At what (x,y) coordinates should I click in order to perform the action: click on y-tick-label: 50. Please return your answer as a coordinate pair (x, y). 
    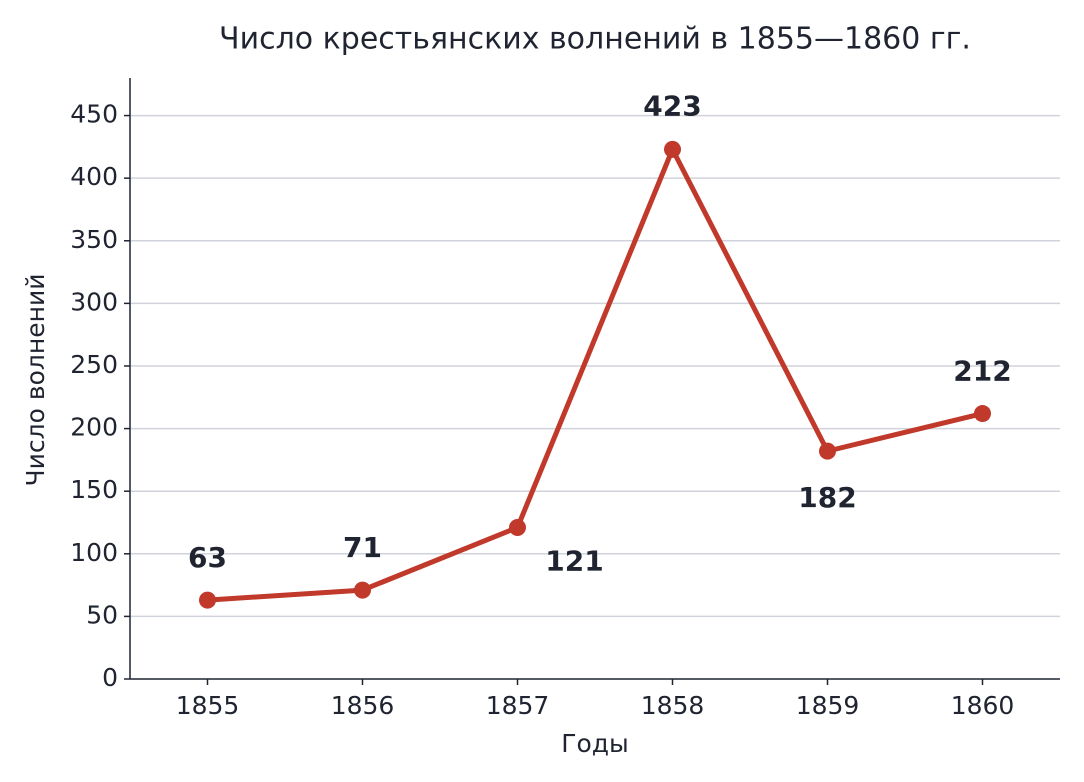
    Looking at the image, I should click on (102, 614).